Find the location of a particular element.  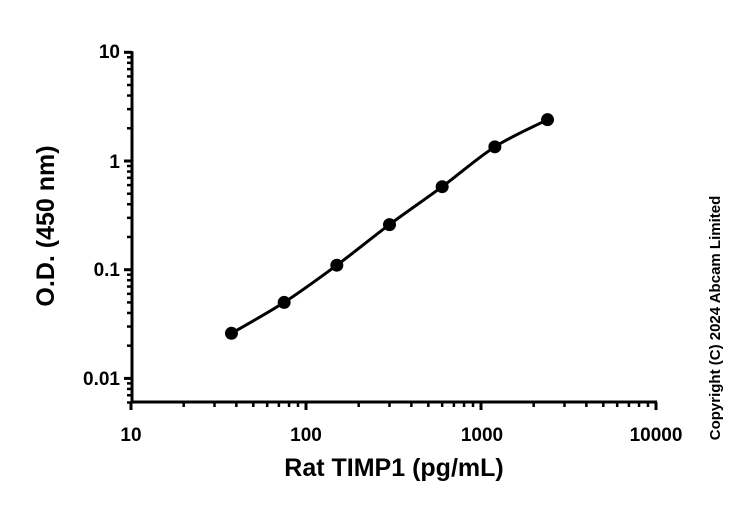

copyright-notice: Copyright (C) 2024 Abcam Limited is located at coordinates (715, 318).